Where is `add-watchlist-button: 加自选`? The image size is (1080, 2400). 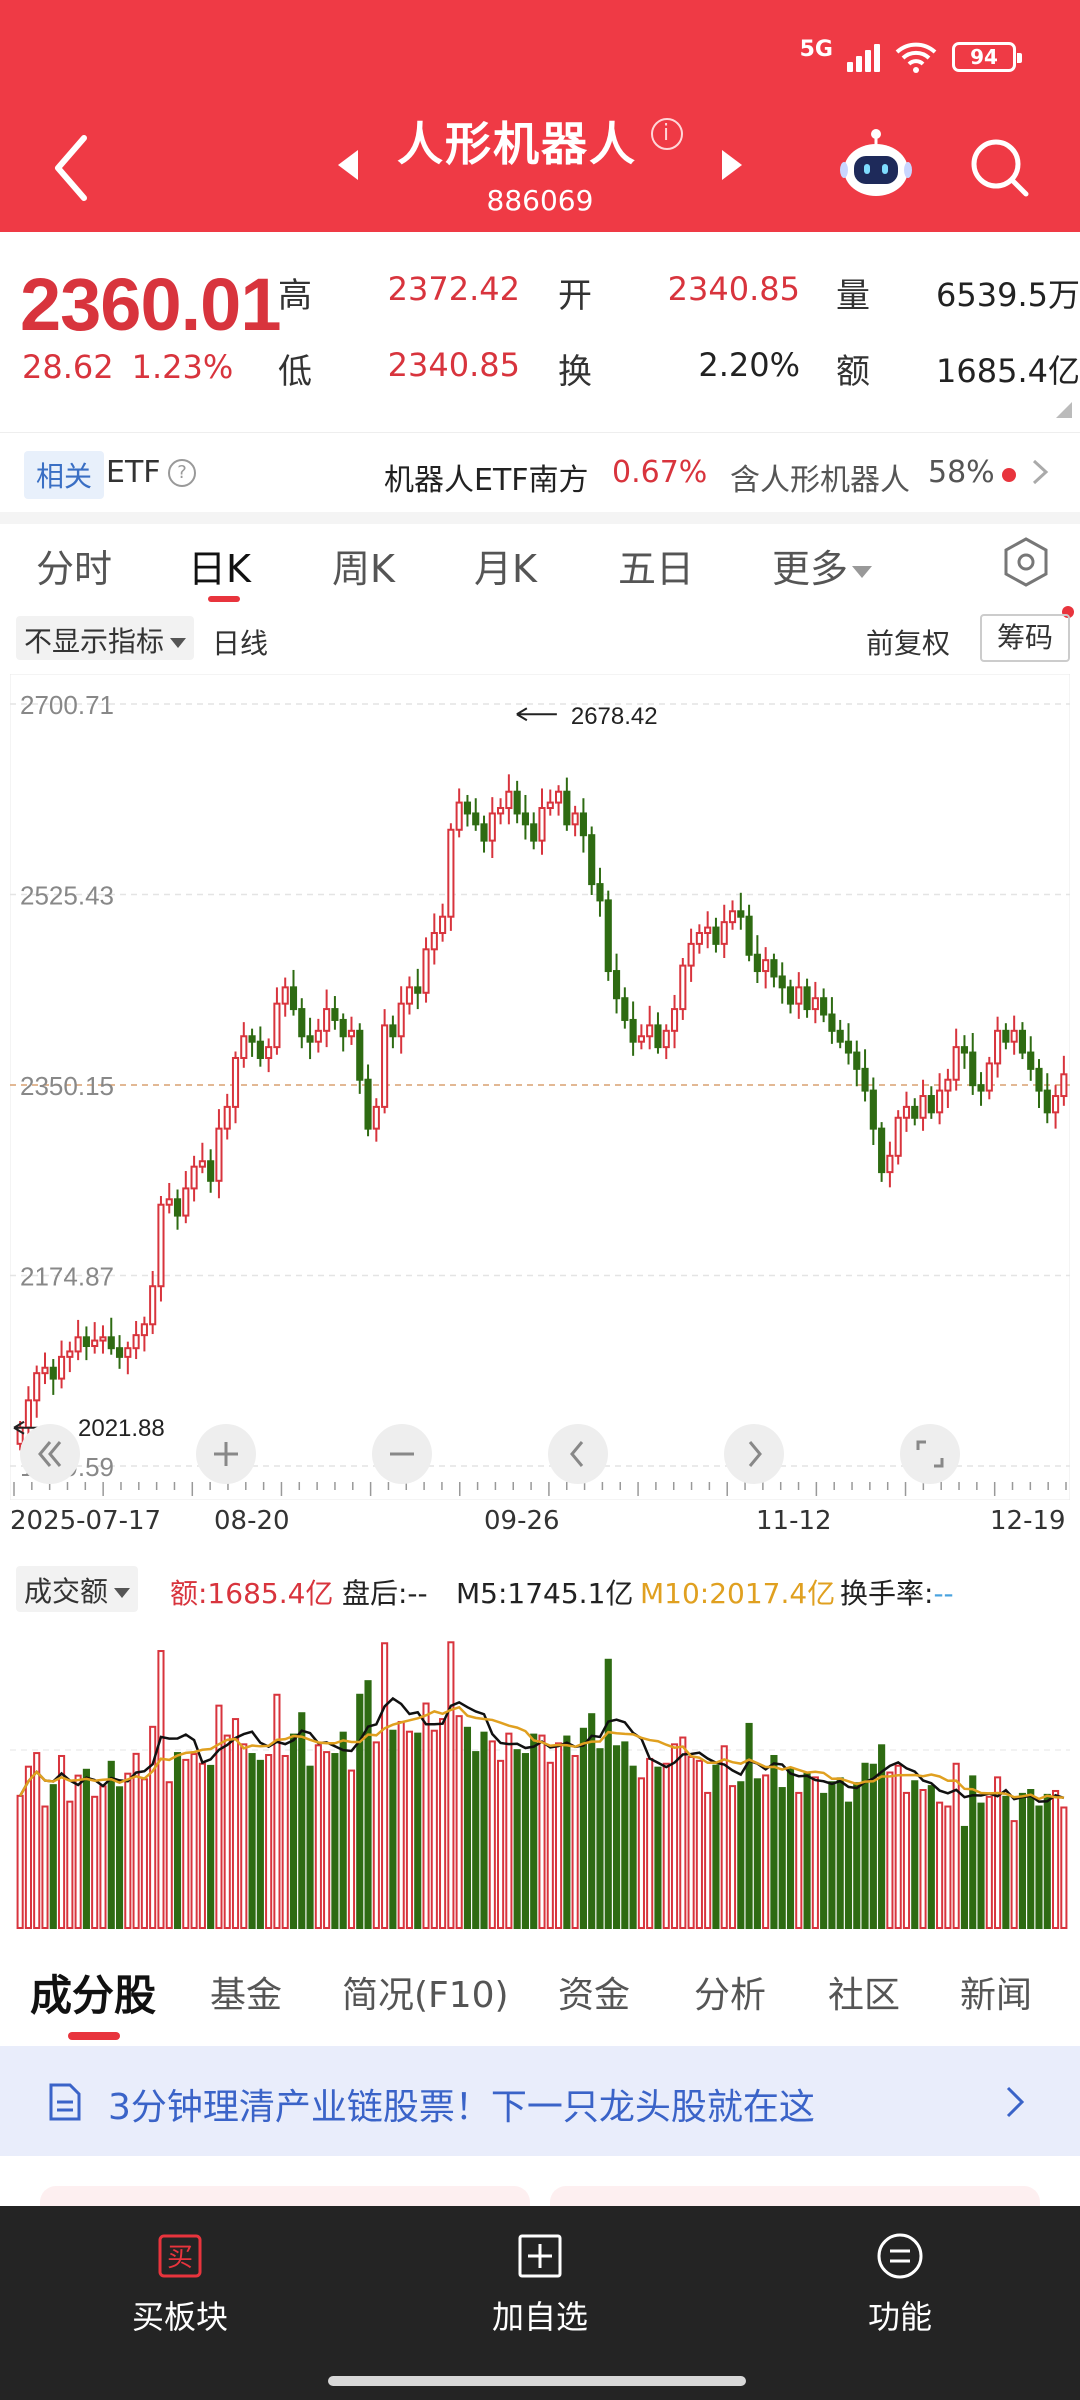 add-watchlist-button: 加自选 is located at coordinates (540, 2285).